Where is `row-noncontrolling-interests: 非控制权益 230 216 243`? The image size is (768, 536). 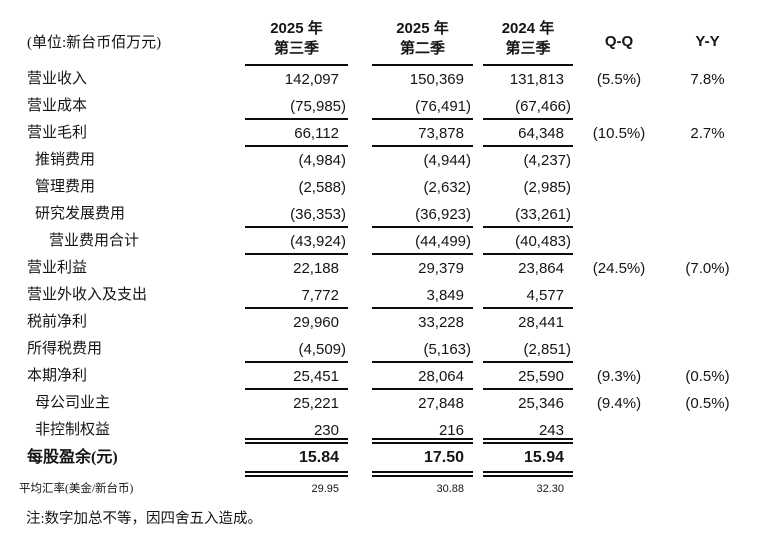
row-noncontrolling-interests: 非控制权益 230 216 243 is located at coordinates (392, 430).